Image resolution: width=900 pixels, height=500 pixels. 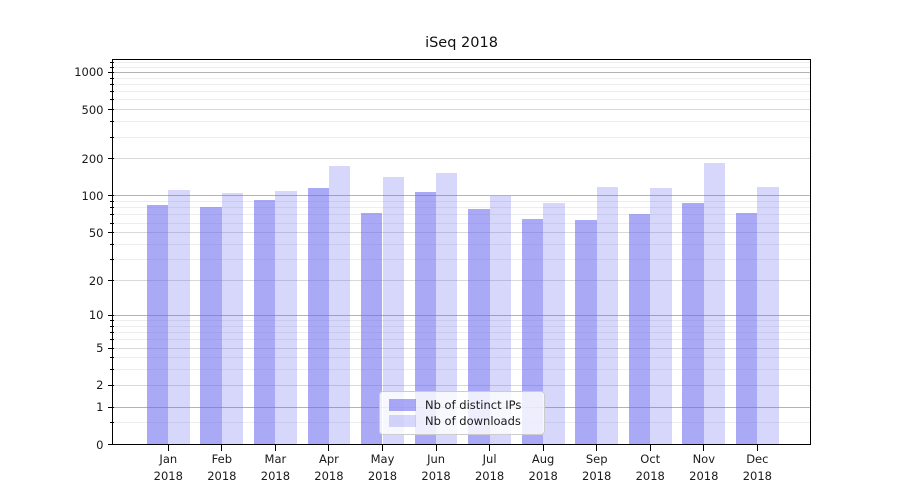 I want to click on y-tick-label: 5, so click(x=100, y=348).